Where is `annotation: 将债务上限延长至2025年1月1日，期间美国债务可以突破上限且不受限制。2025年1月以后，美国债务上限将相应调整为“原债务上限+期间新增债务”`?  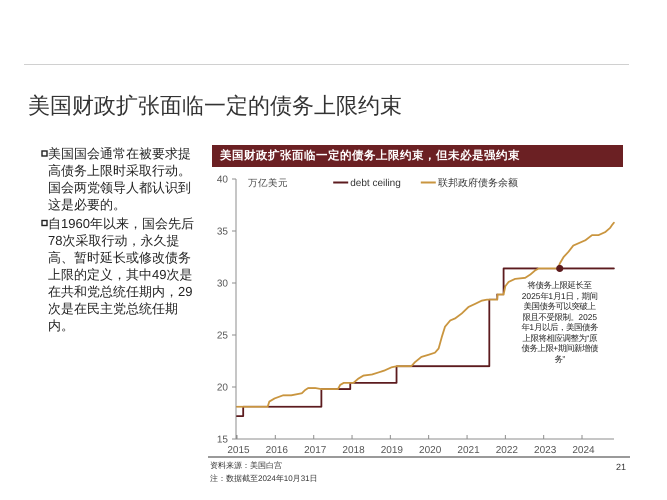 annotation: 将债务上限延长至2025年1月1日，期间美国债务可以突破上限且不受限制。2025年1月以后，美国债务上限将相应调整为“原债务上限+期间新增债务” is located at coordinates (559, 322).